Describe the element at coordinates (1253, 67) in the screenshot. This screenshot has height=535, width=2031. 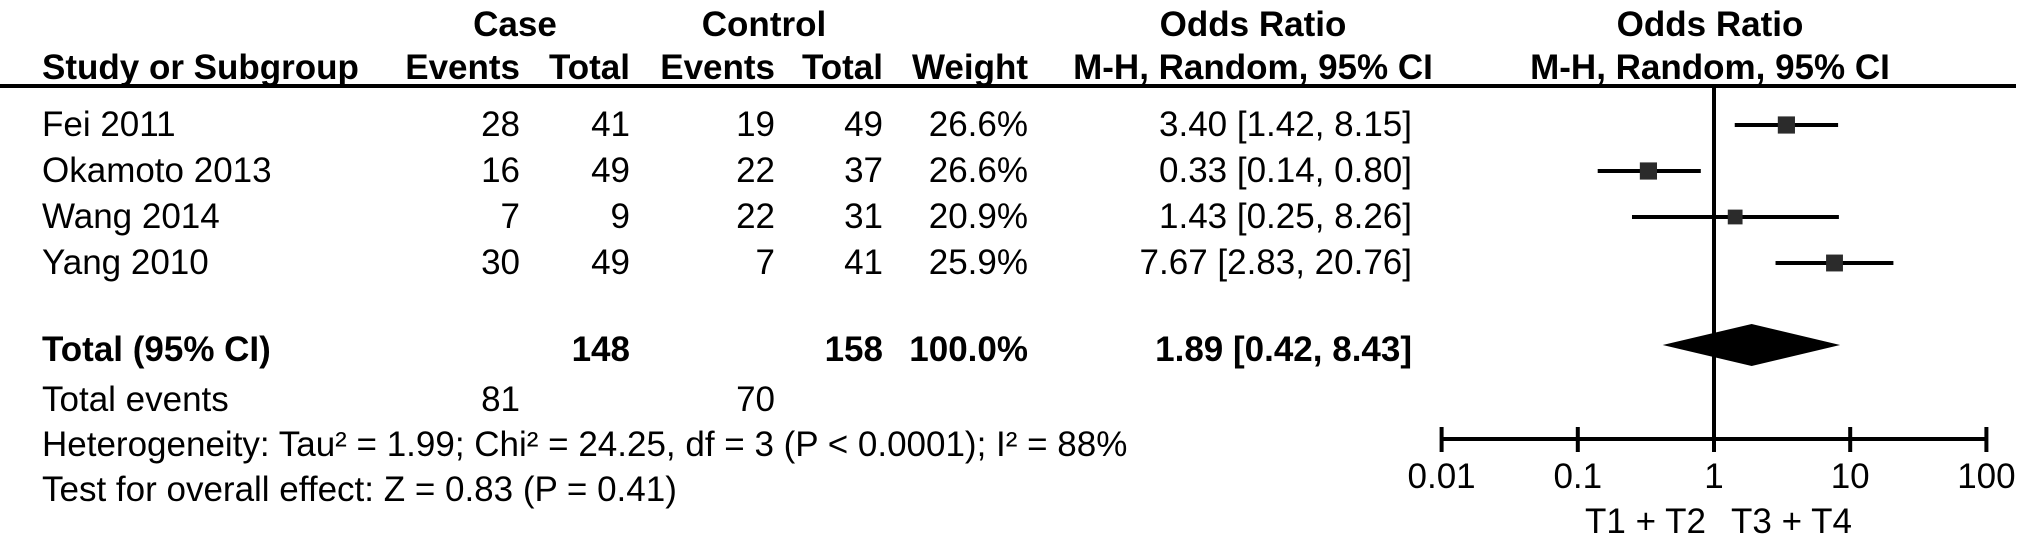
I see `header-mh-text-column: M-H, Random, 95% CI` at that location.